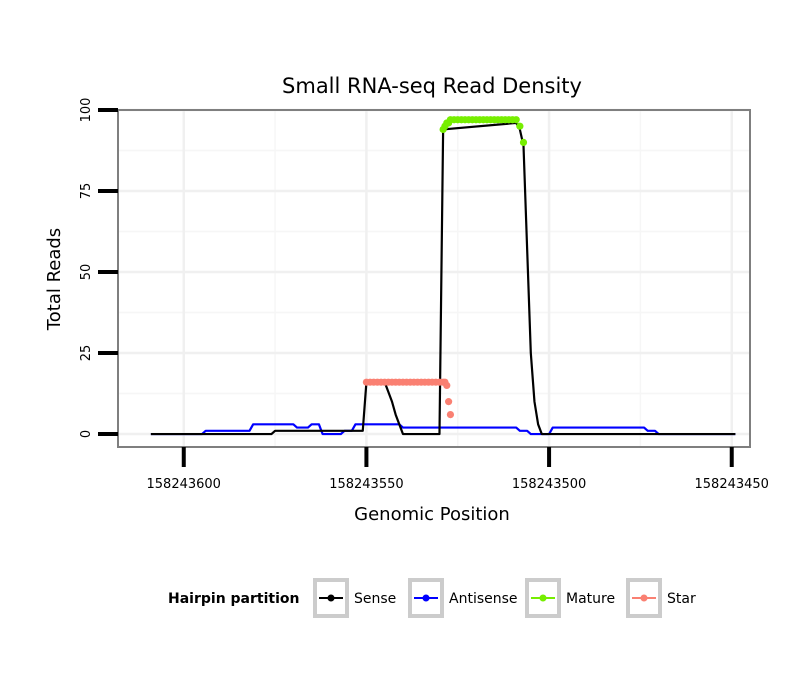 The width and height of the screenshot is (810, 690). I want to click on series-antisense, so click(443, 429).